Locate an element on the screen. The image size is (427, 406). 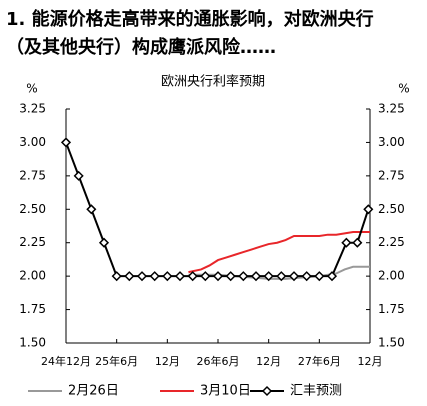
y2-tick-label: 3.00 is located at coordinates (391, 142).